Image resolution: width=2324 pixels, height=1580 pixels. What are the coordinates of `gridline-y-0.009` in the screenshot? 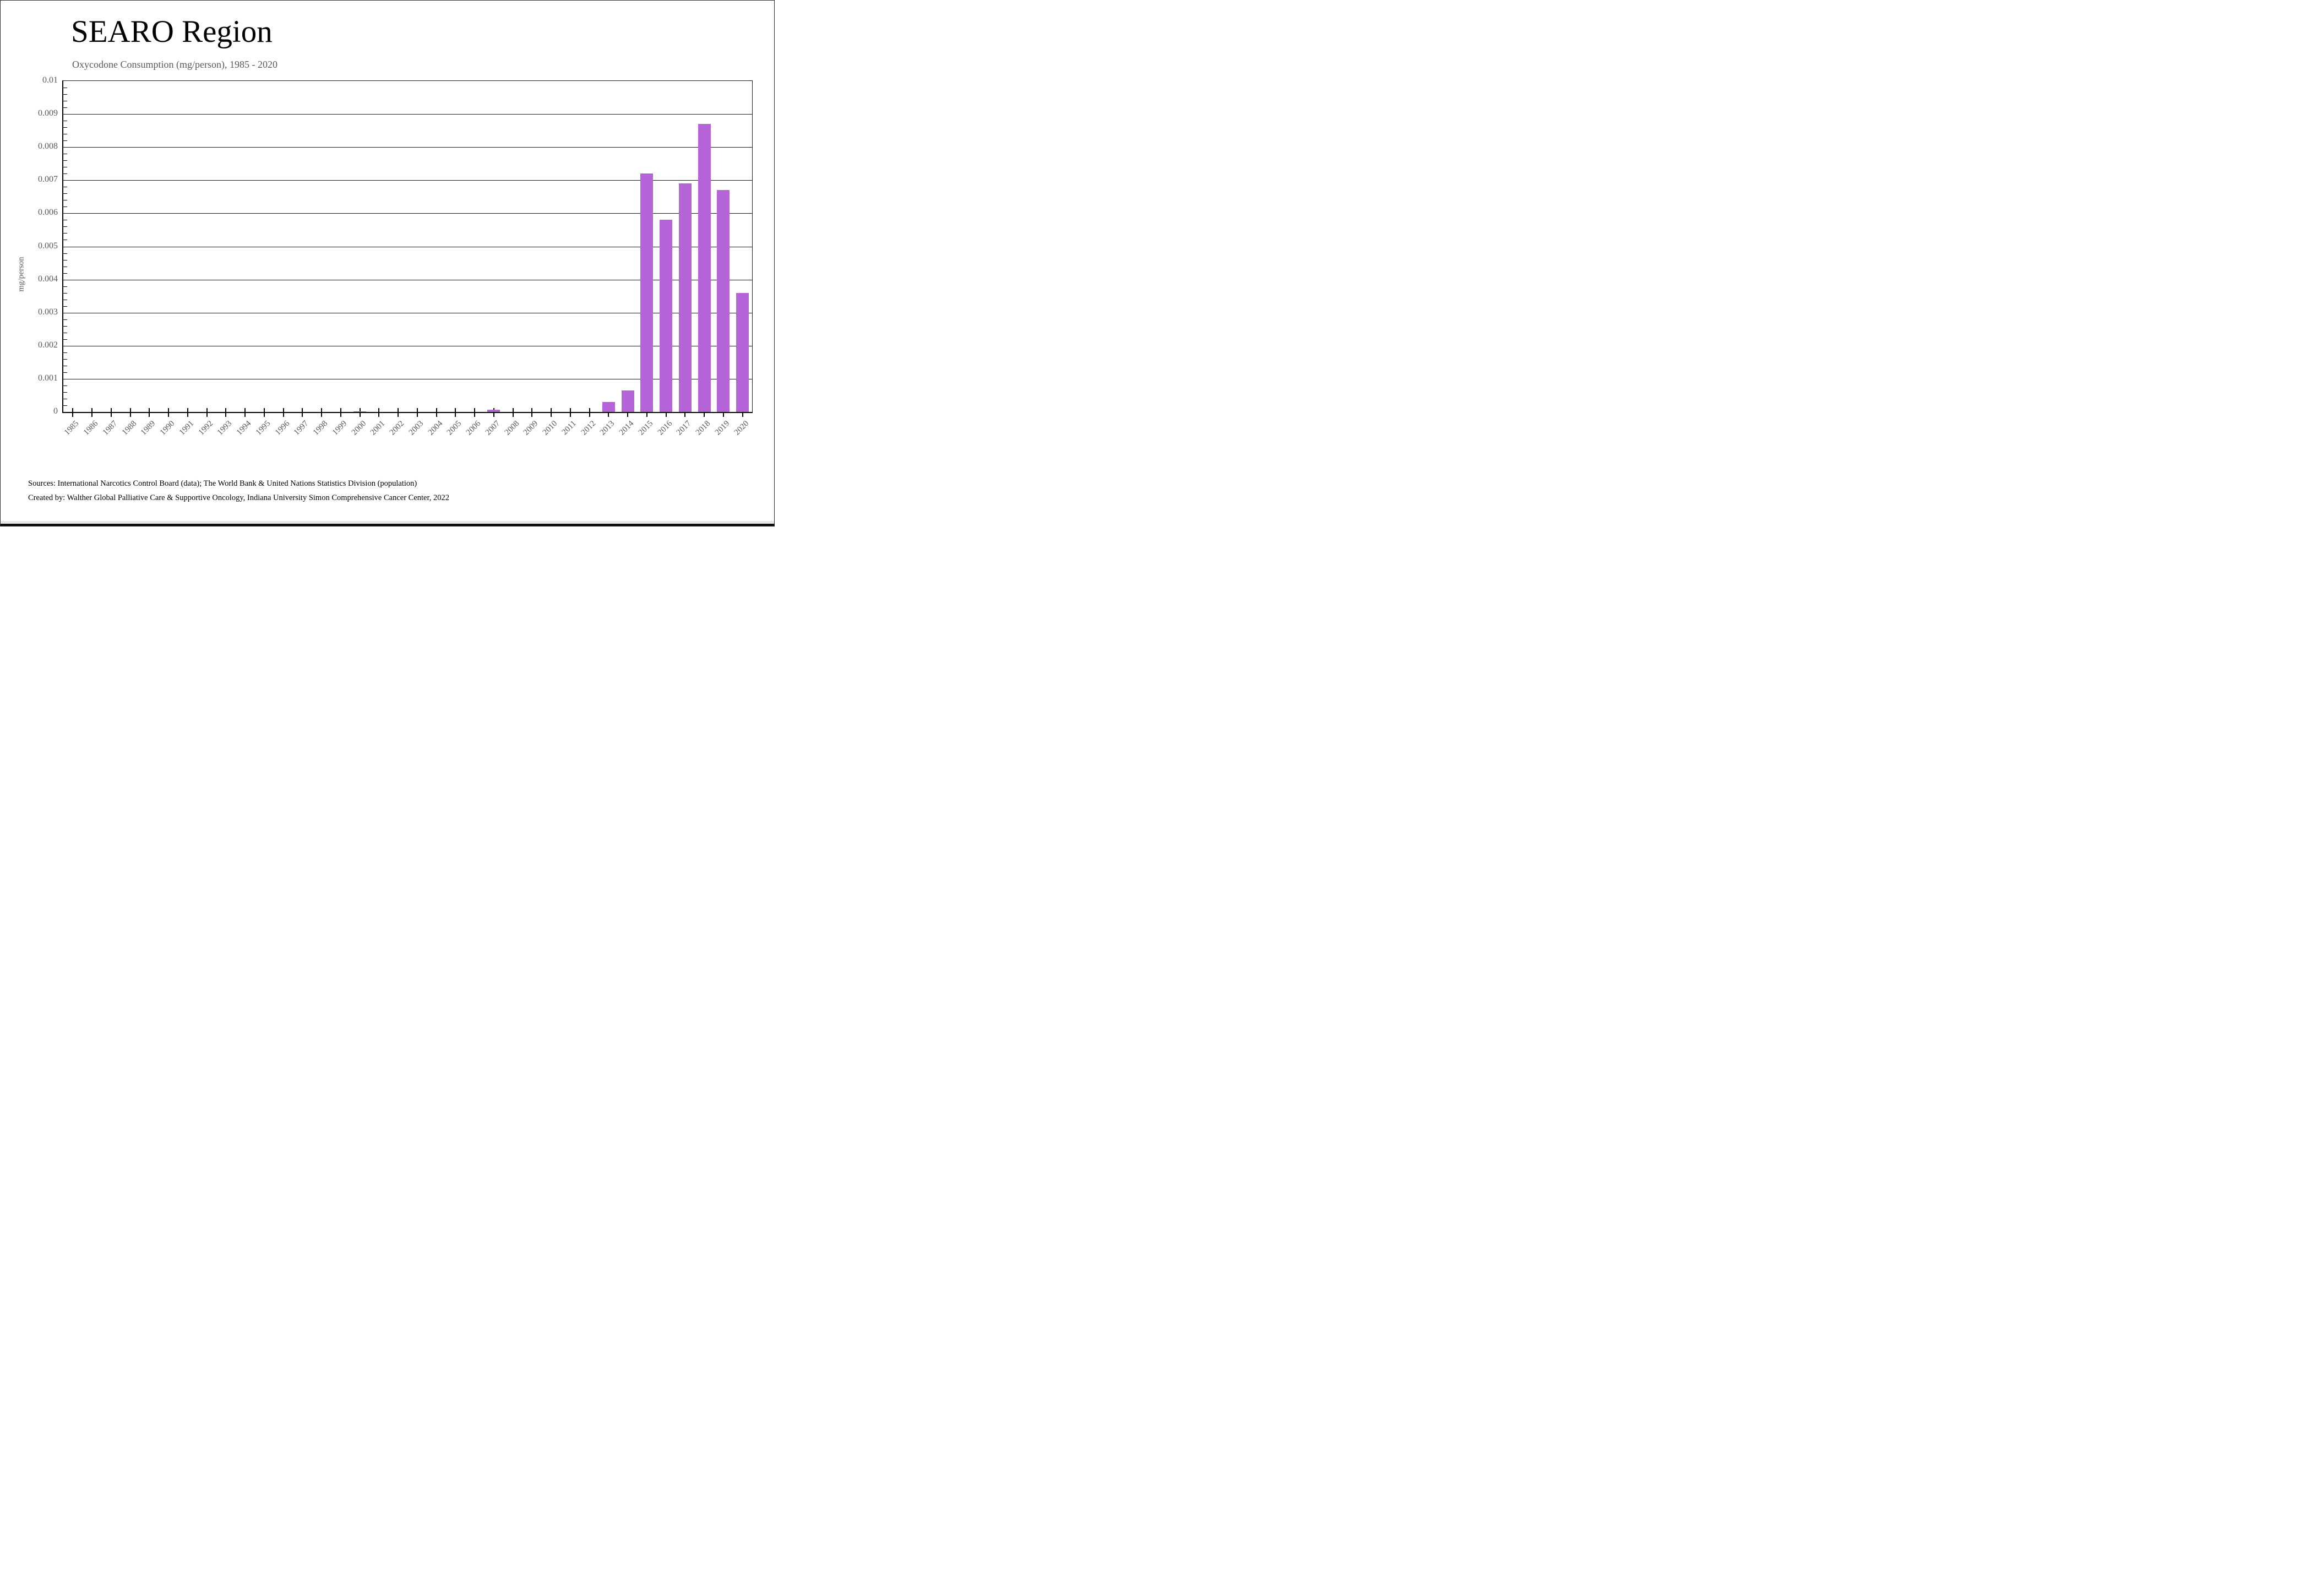 It's located at (408, 114).